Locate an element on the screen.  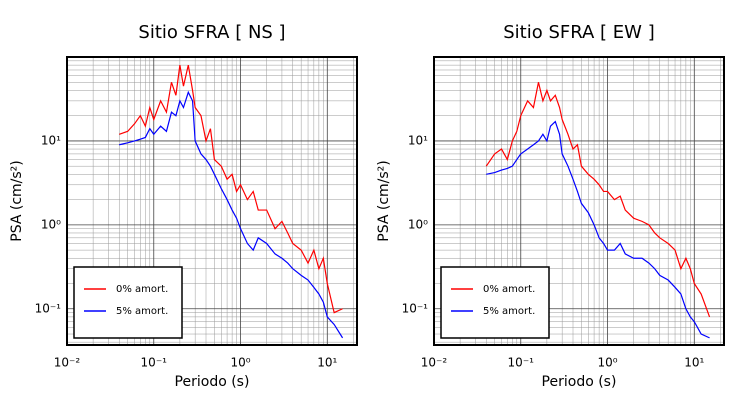
chart-title: Sitio SFRA [ EW ] is located at coordinates (578, 32).